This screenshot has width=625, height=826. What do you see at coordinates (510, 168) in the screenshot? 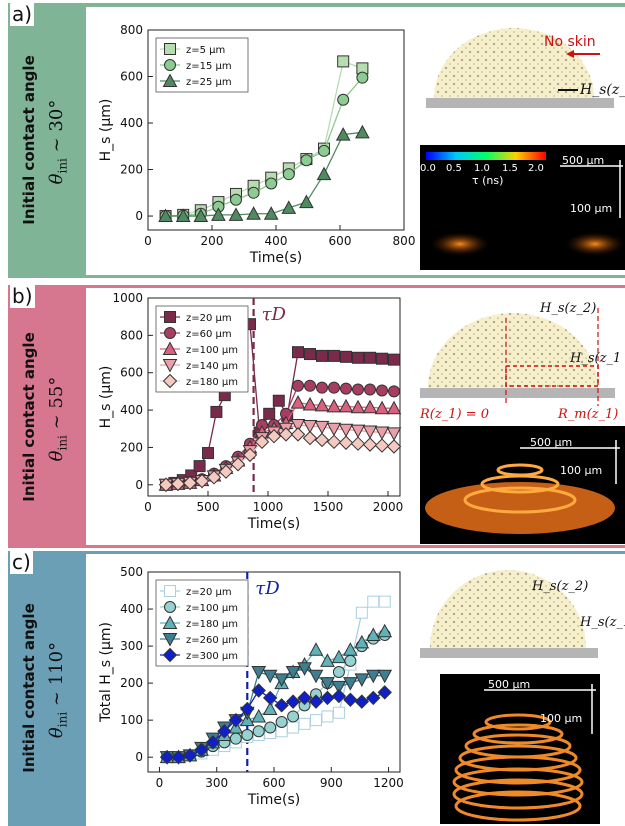
I see `svg-text: 1.5` at bounding box center [510, 168].